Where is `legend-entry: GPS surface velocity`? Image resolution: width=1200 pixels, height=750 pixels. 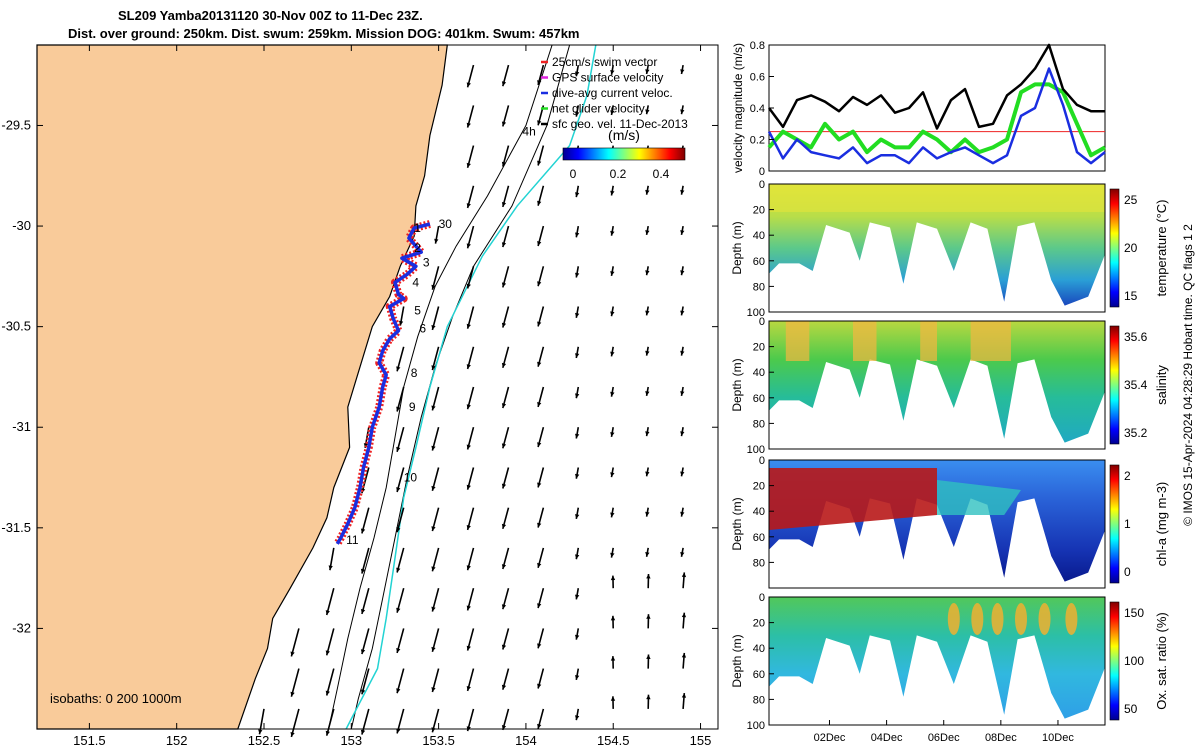
legend-entry: GPS surface velocity is located at coordinates (607, 78).